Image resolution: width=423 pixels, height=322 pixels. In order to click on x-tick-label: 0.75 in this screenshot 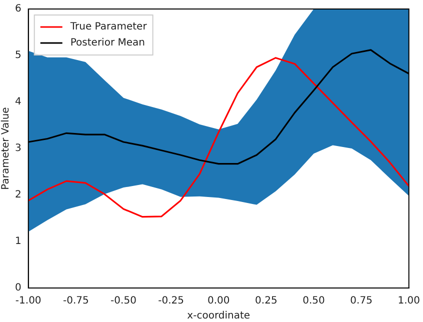, I will do `click(361, 301)`.